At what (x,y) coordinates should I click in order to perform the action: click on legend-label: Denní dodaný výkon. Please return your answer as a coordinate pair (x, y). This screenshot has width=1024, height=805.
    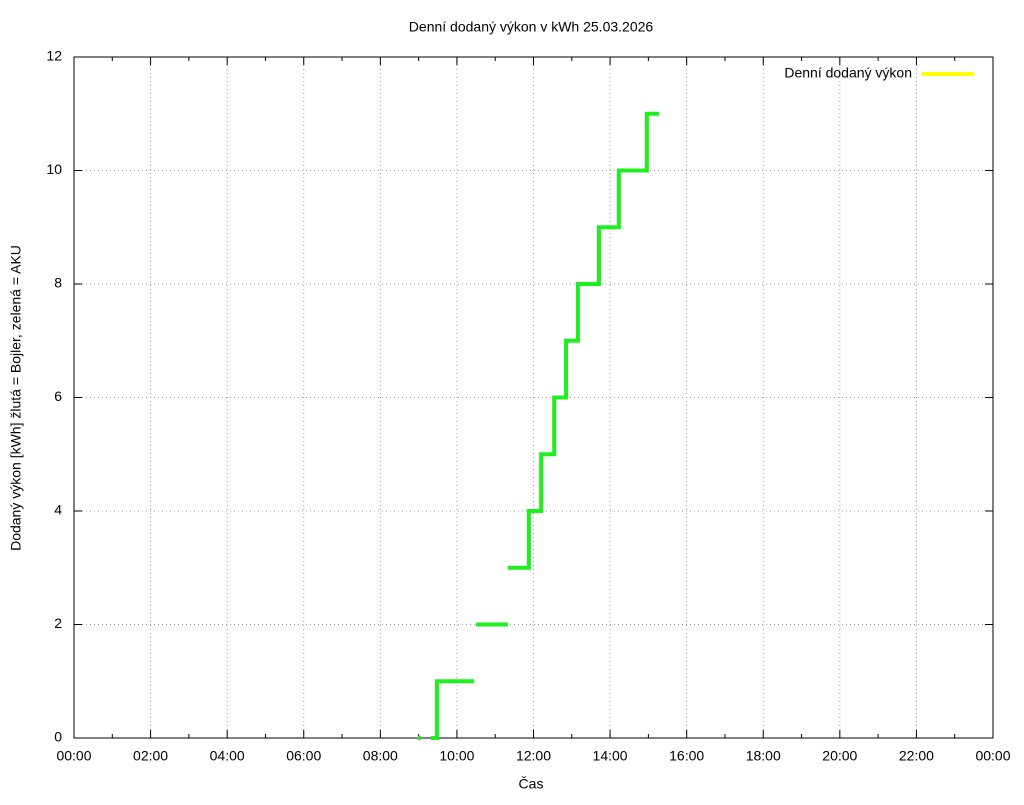
    Looking at the image, I should click on (848, 73).